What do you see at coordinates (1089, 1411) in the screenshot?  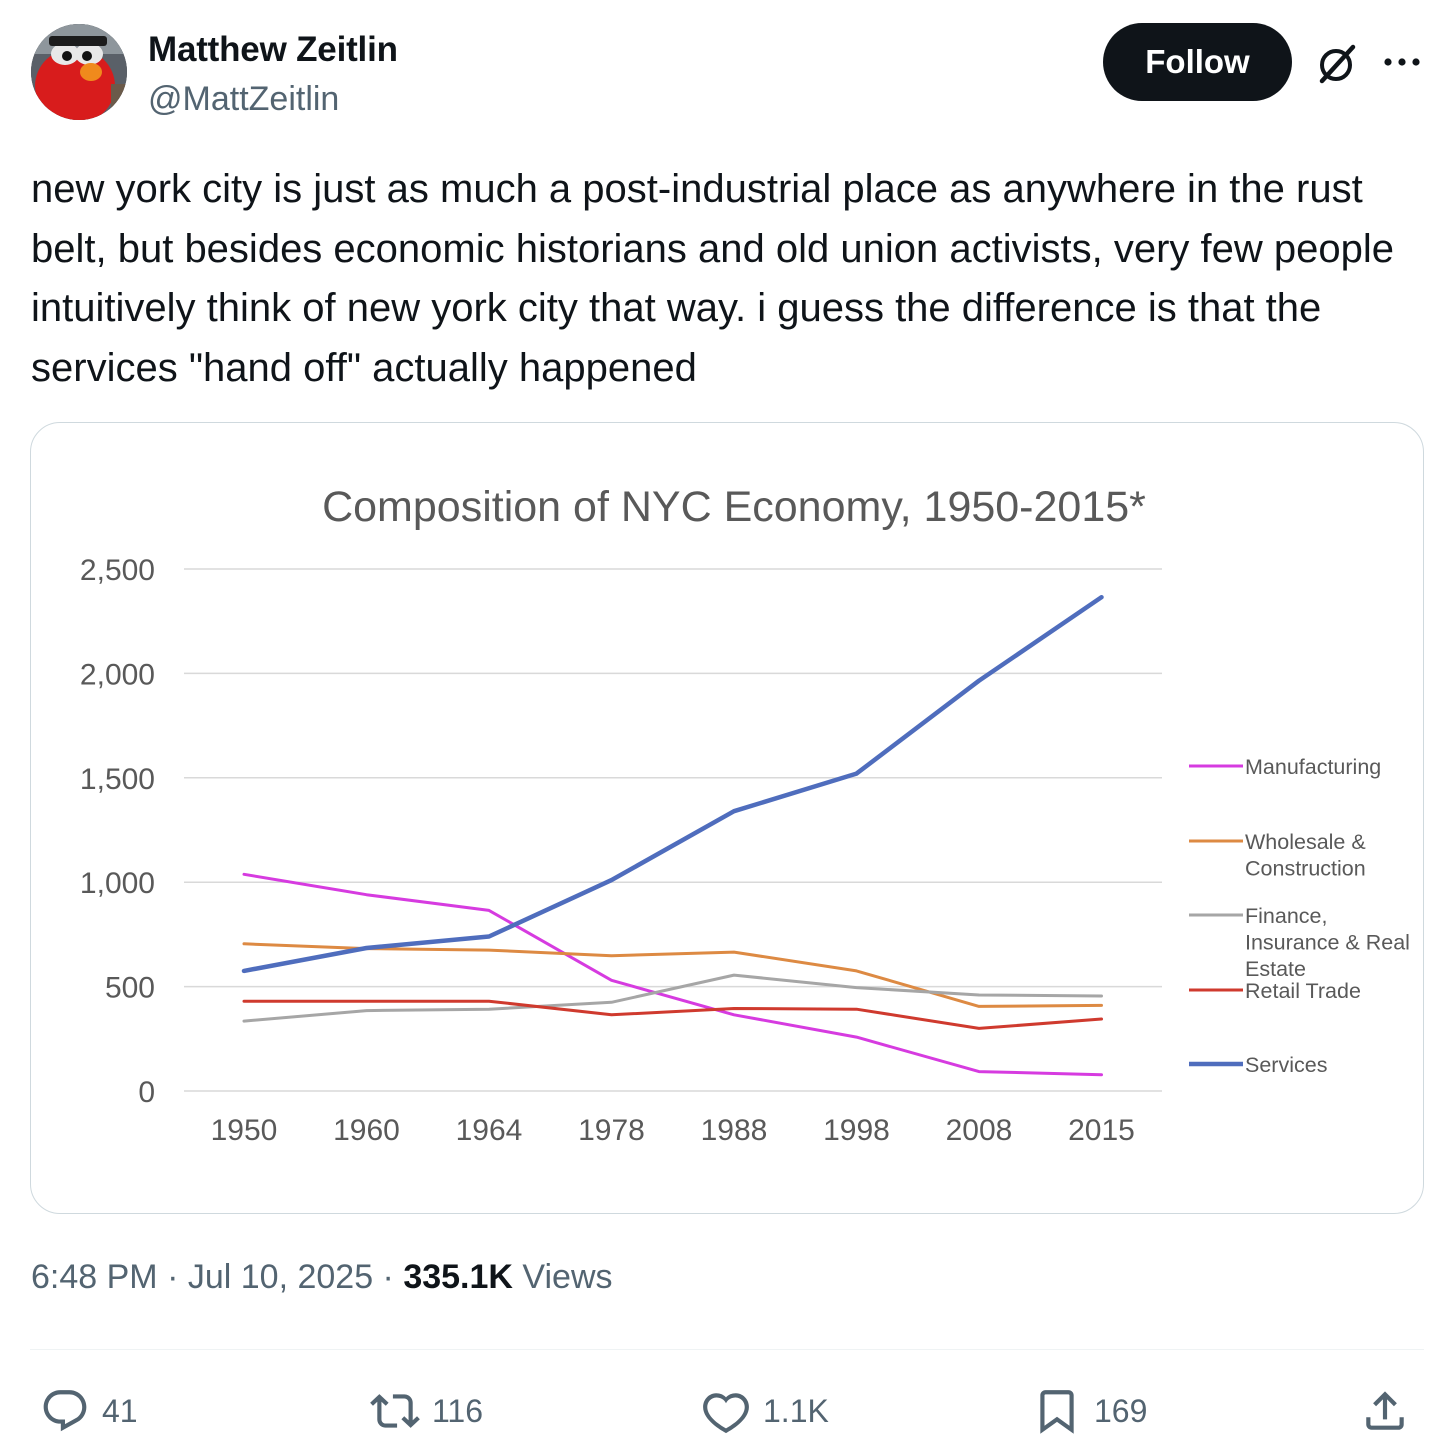 I see `bookmark-button: 169` at bounding box center [1089, 1411].